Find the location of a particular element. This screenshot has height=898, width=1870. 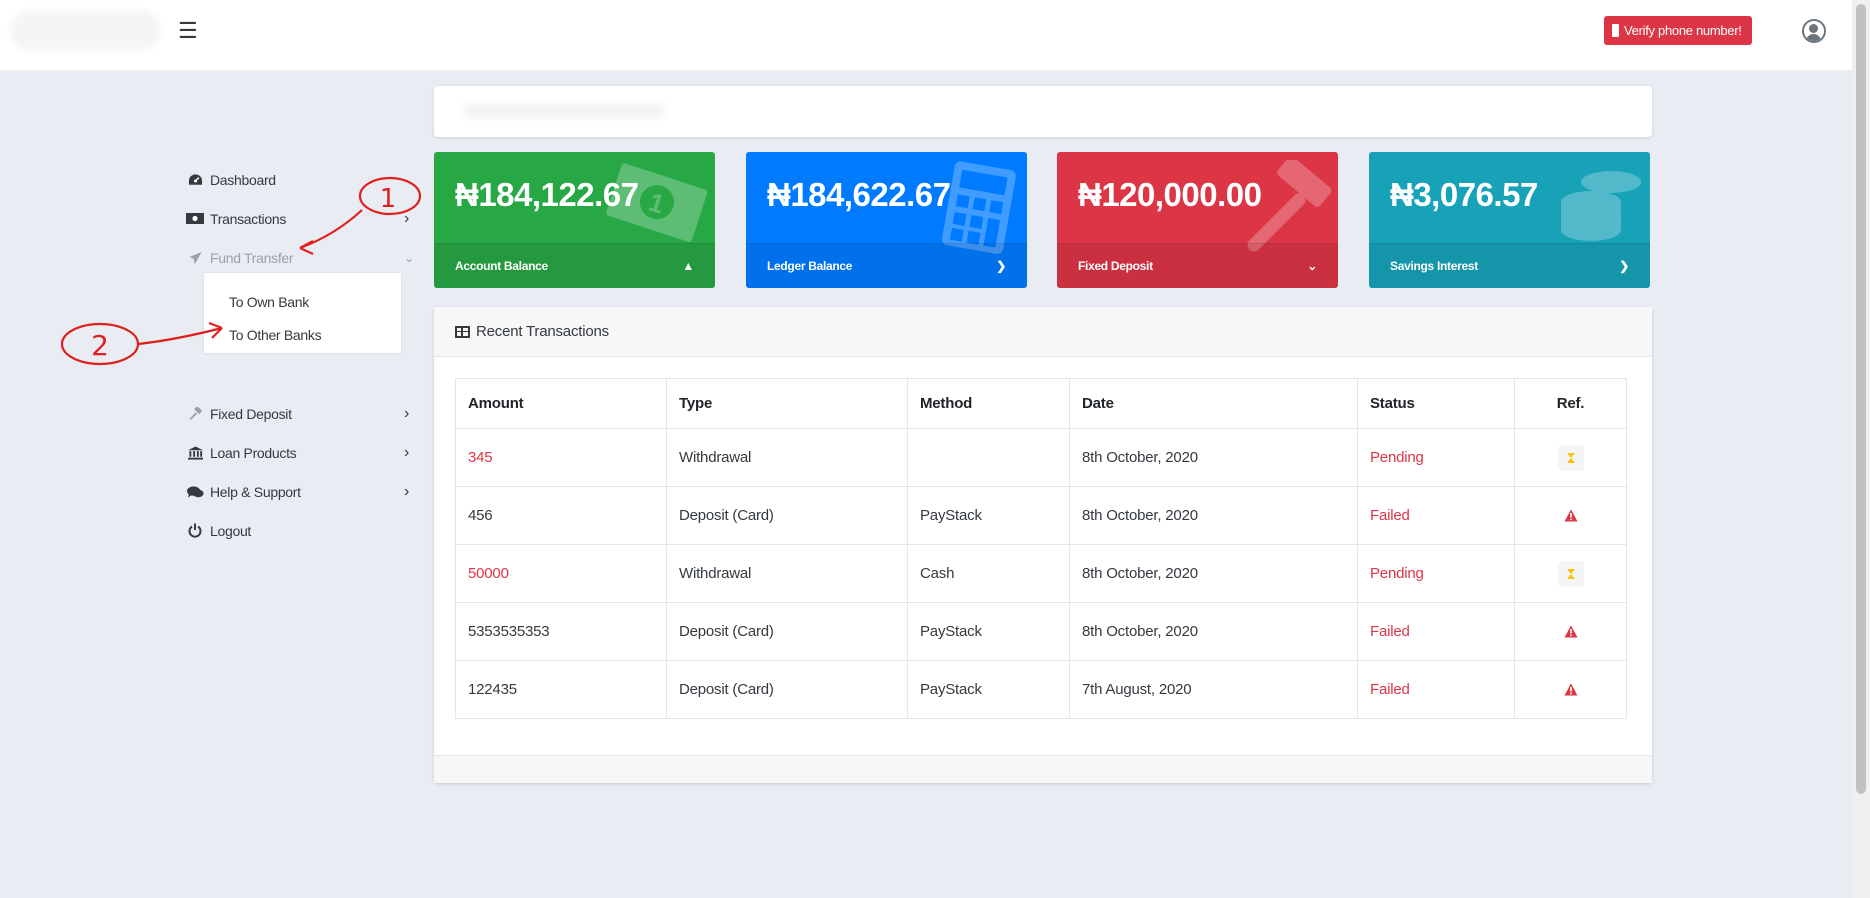

comments-icon is located at coordinates (195, 492).